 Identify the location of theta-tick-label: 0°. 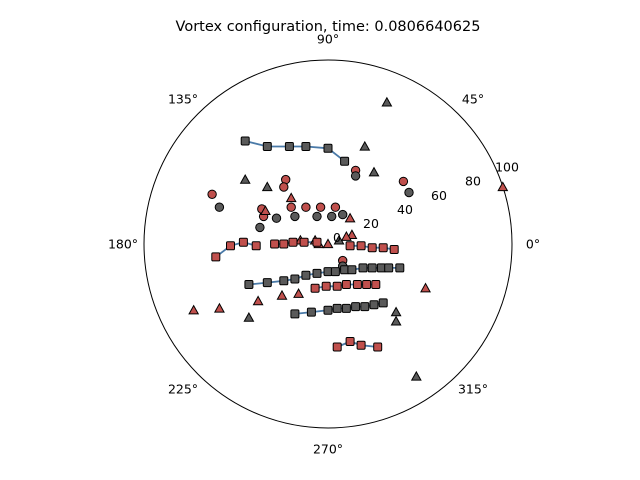
(533, 244).